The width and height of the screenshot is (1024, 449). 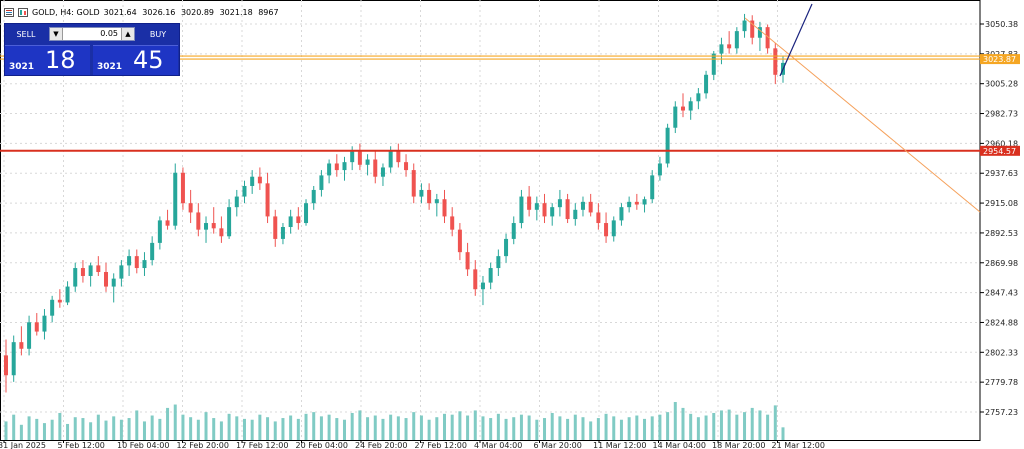 I want to click on sell-price-prefix: 3021, so click(x=22, y=67).